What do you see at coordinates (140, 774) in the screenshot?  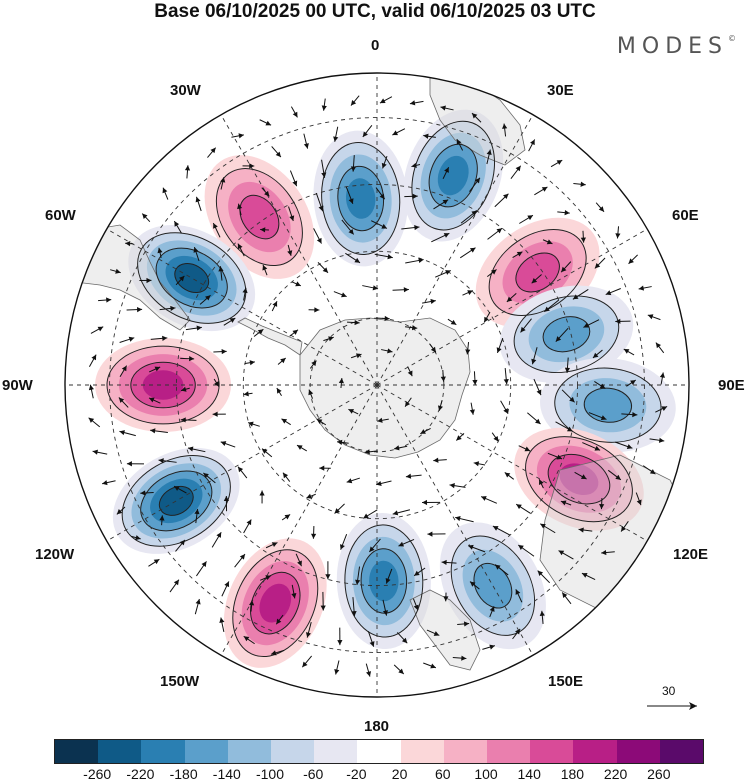 I see `colorbar-tick-label: -220` at bounding box center [140, 774].